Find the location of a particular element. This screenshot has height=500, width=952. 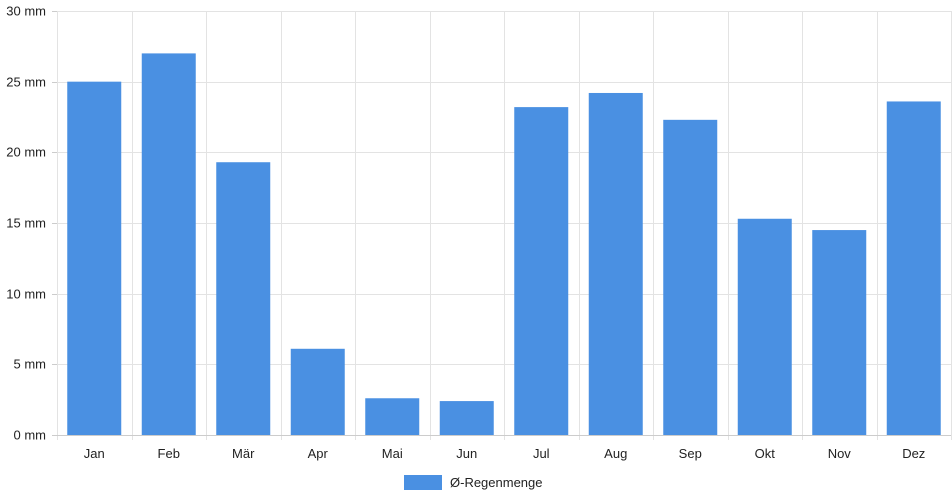

legend-swatch is located at coordinates (423, 482).